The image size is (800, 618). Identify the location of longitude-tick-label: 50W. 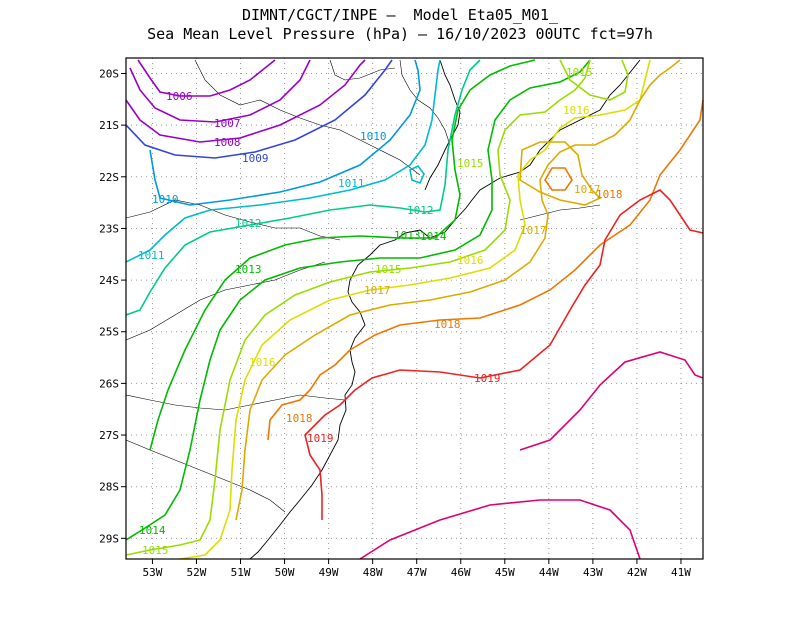
(285, 572).